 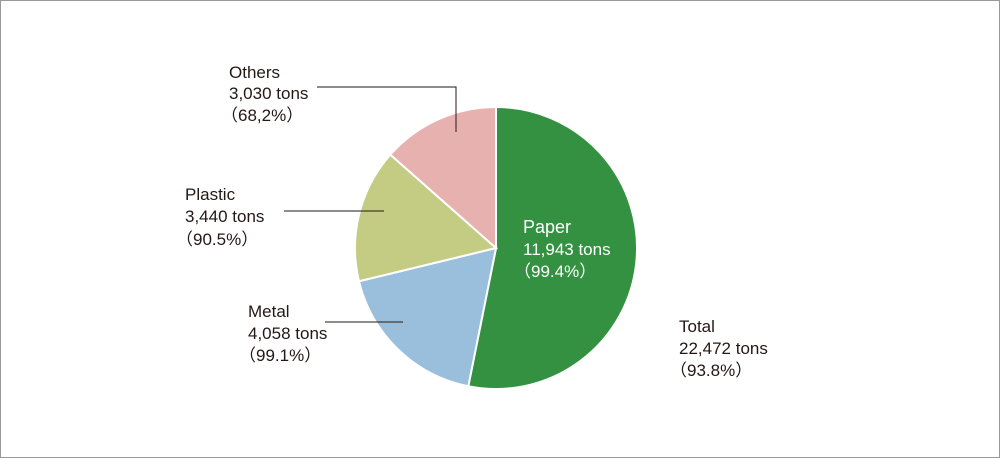 What do you see at coordinates (711, 370) in the screenshot?
I see `total-rate: （93.8%）` at bounding box center [711, 370].